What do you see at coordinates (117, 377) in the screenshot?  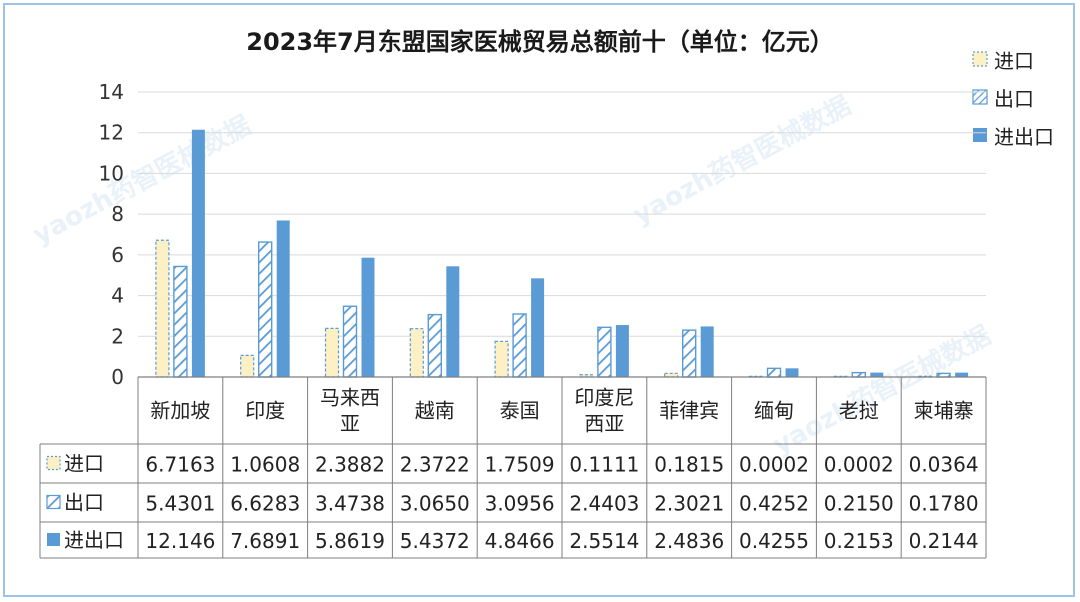 I see `y-tick-label: 0` at bounding box center [117, 377].